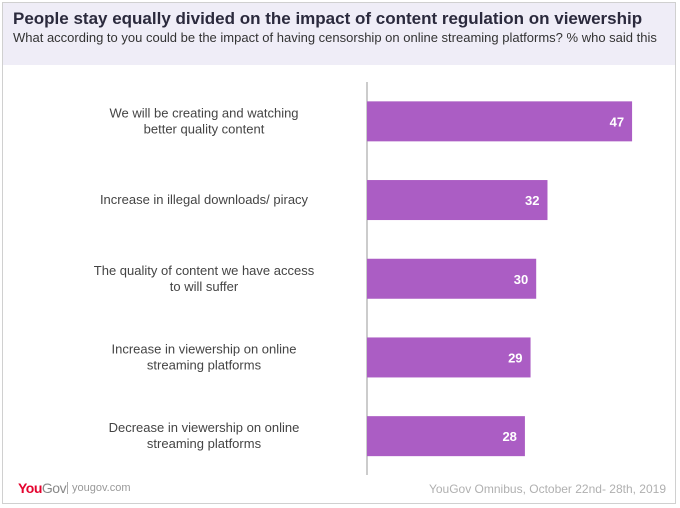 This screenshot has width=680, height=508. What do you see at coordinates (99, 488) in the screenshot?
I see `site-link: yougov.com` at bounding box center [99, 488].